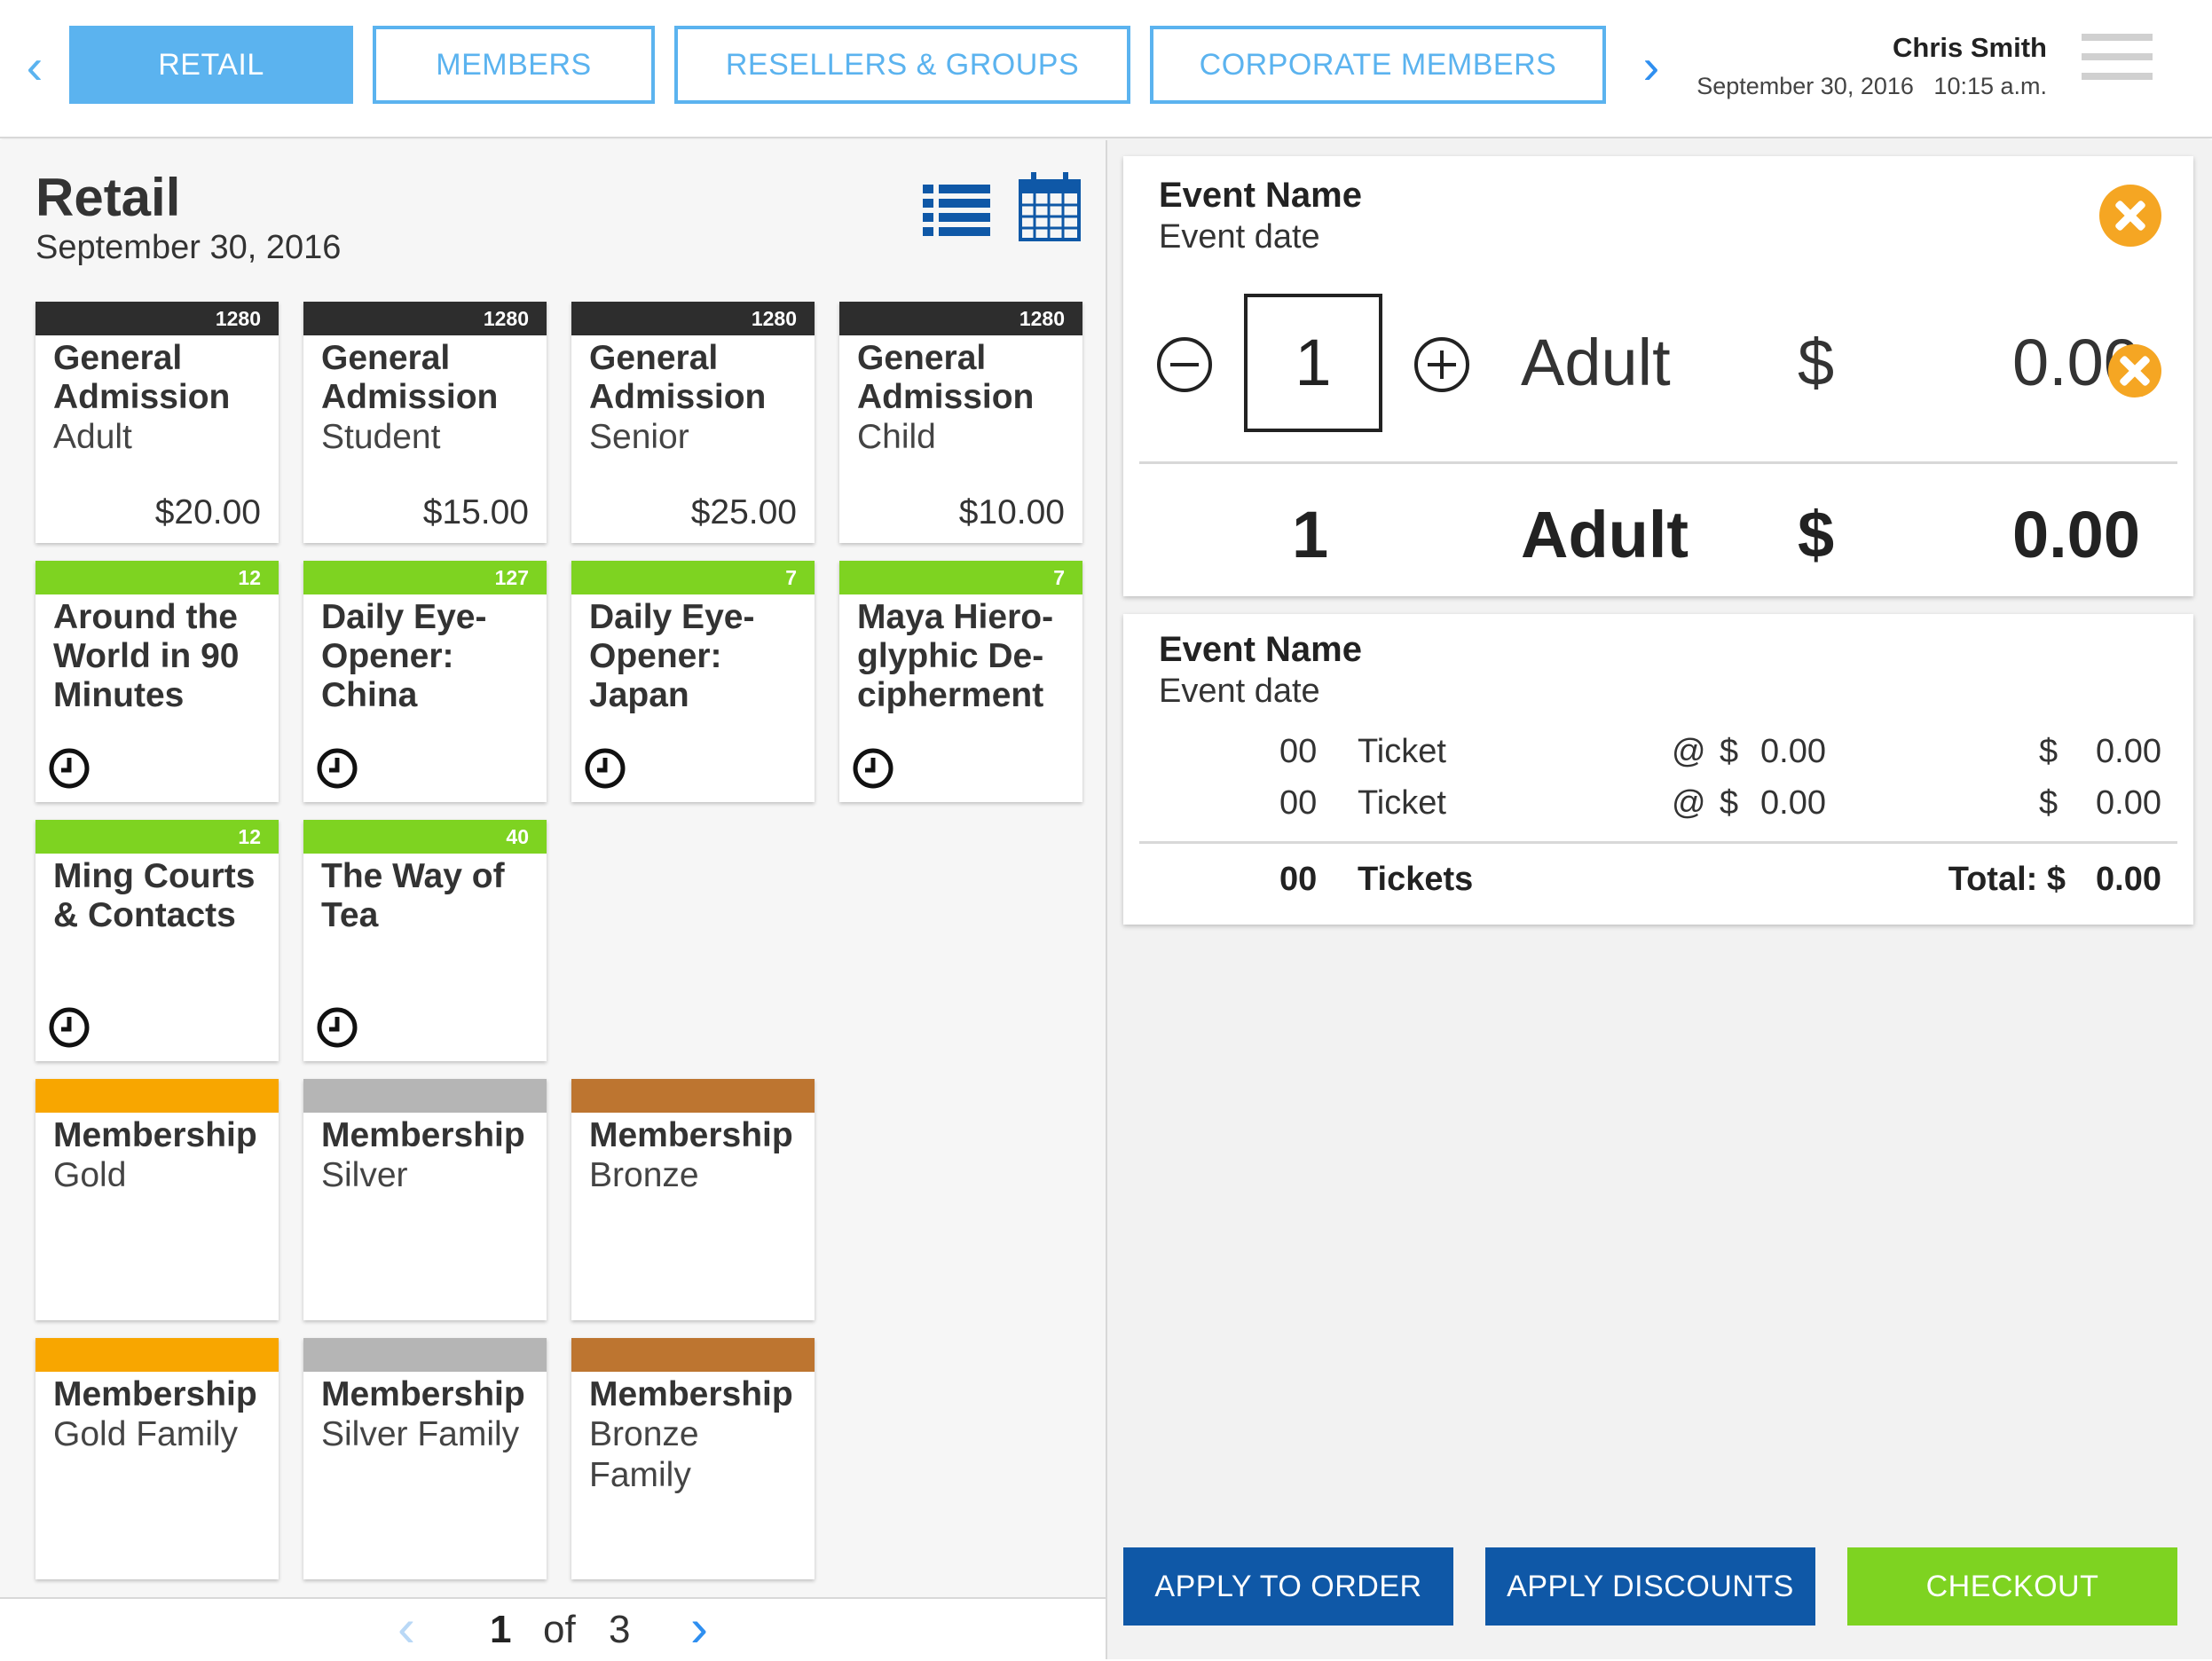 The height and width of the screenshot is (1661, 2212). I want to click on page-title: Retail, so click(108, 197).